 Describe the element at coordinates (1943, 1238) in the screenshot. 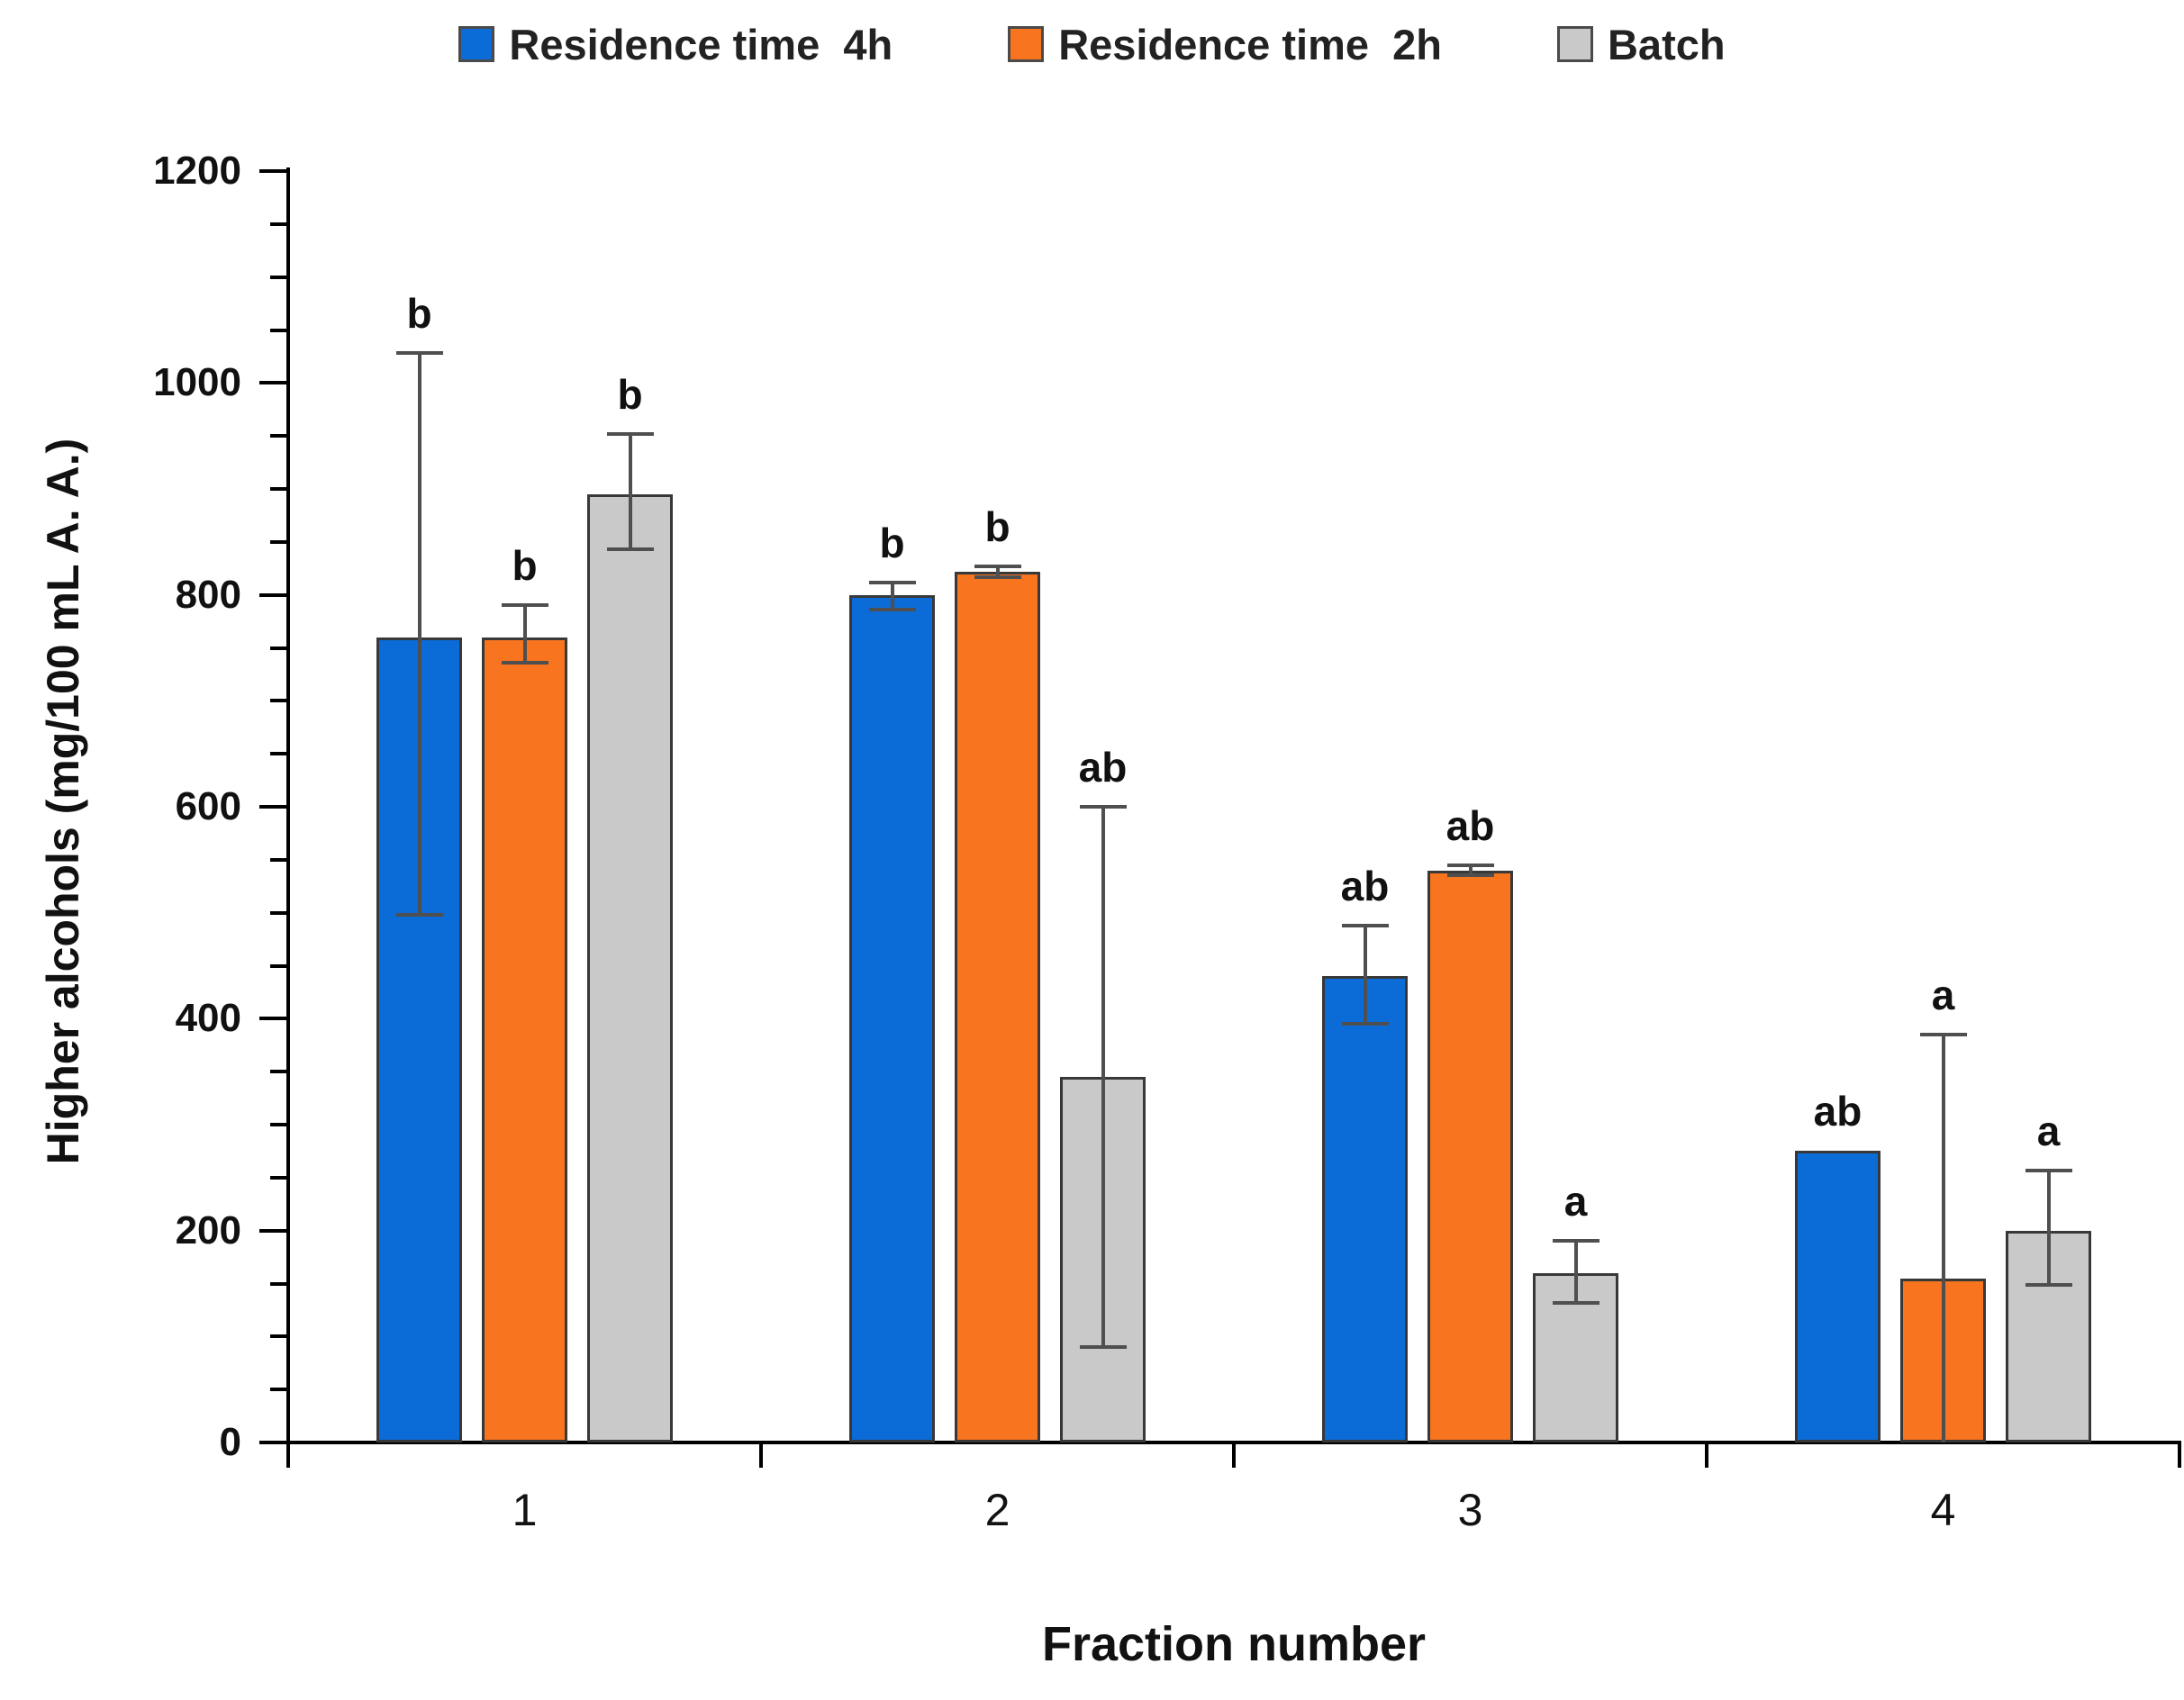

I see `error-bar-residence-time-2h-cat4` at that location.